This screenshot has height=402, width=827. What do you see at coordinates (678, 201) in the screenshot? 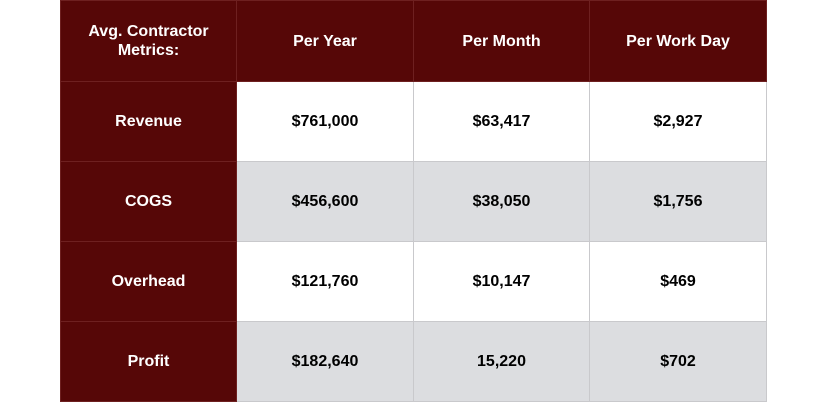
I see `table-cell: $1,756` at bounding box center [678, 201].